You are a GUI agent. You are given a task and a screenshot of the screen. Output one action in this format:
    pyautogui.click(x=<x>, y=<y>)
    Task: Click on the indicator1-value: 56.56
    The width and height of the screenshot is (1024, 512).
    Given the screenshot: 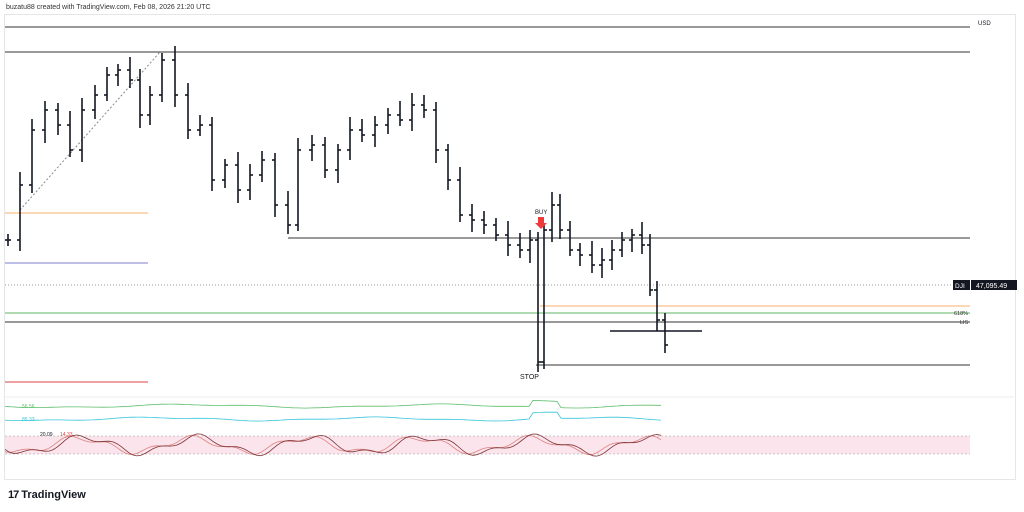 What is the action you would take?
    pyautogui.click(x=28, y=407)
    